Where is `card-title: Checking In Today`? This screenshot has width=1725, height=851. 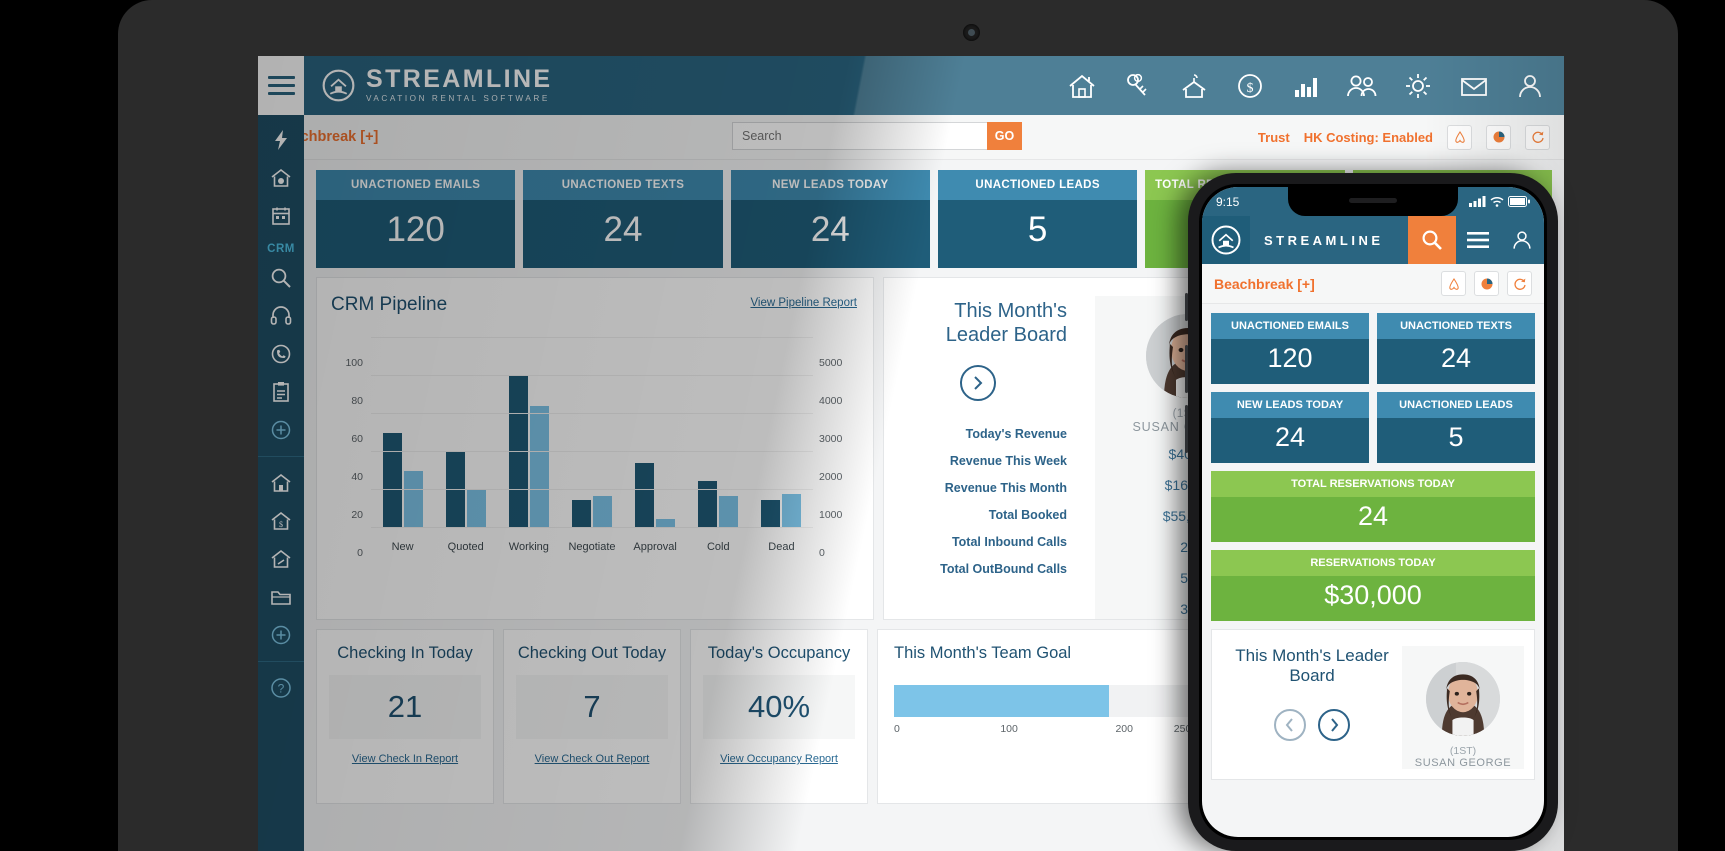 card-title: Checking In Today is located at coordinates (405, 653).